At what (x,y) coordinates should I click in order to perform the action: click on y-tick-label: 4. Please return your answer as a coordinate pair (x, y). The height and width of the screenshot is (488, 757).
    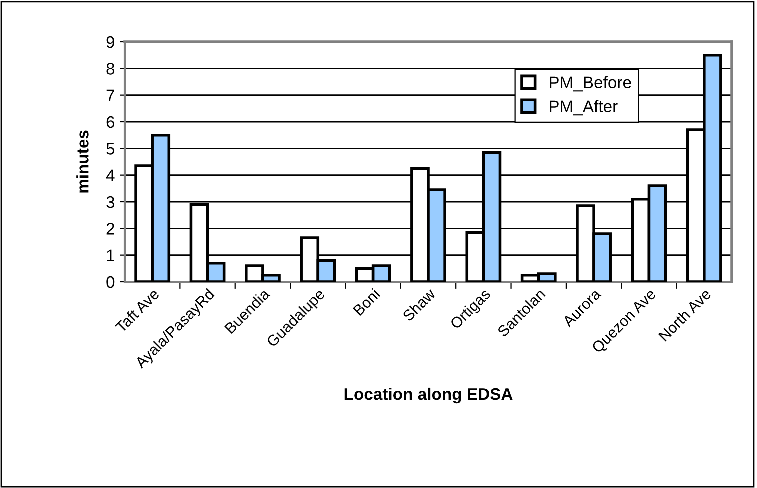
    Looking at the image, I should click on (110, 176).